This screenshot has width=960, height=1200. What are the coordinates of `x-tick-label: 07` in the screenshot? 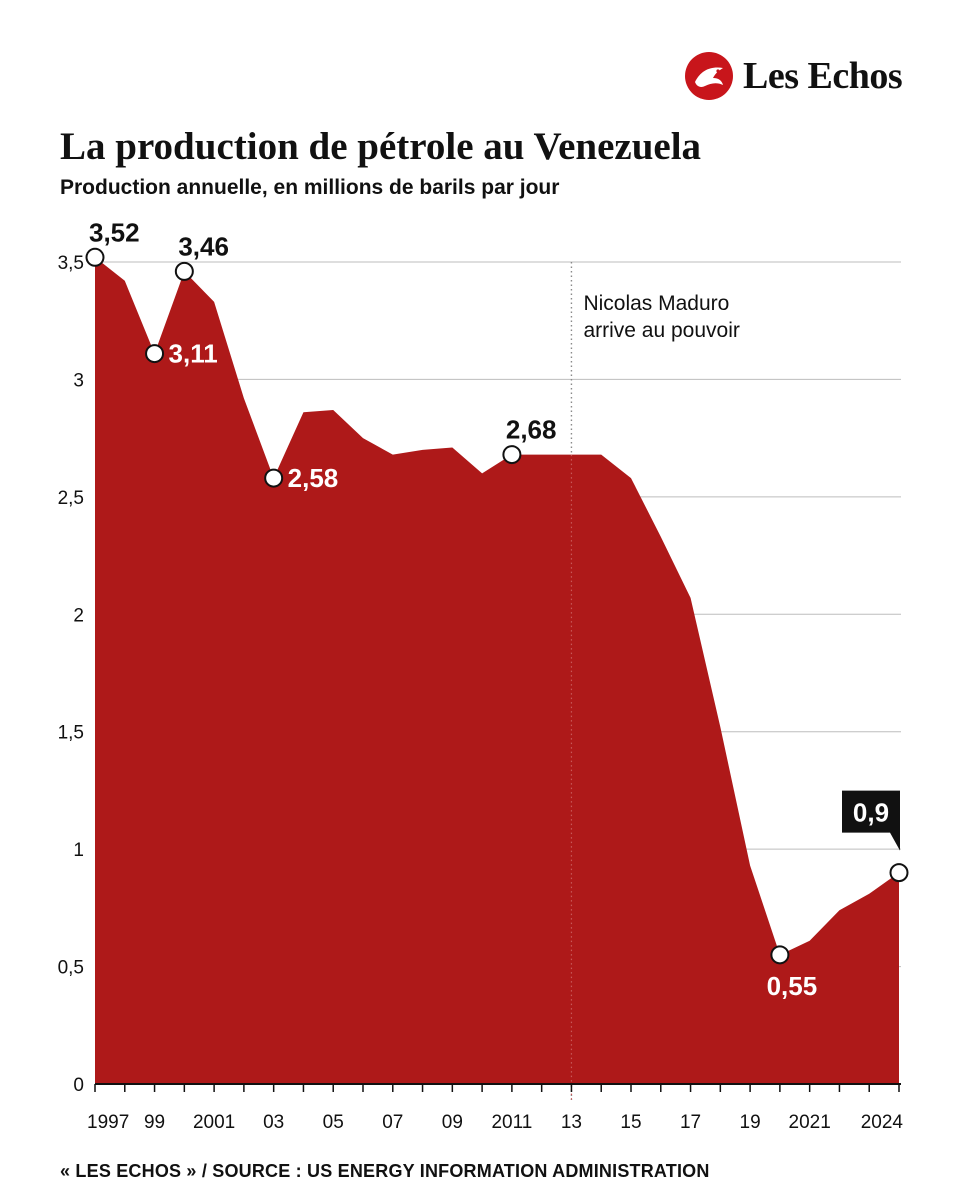 It's located at (392, 1122).